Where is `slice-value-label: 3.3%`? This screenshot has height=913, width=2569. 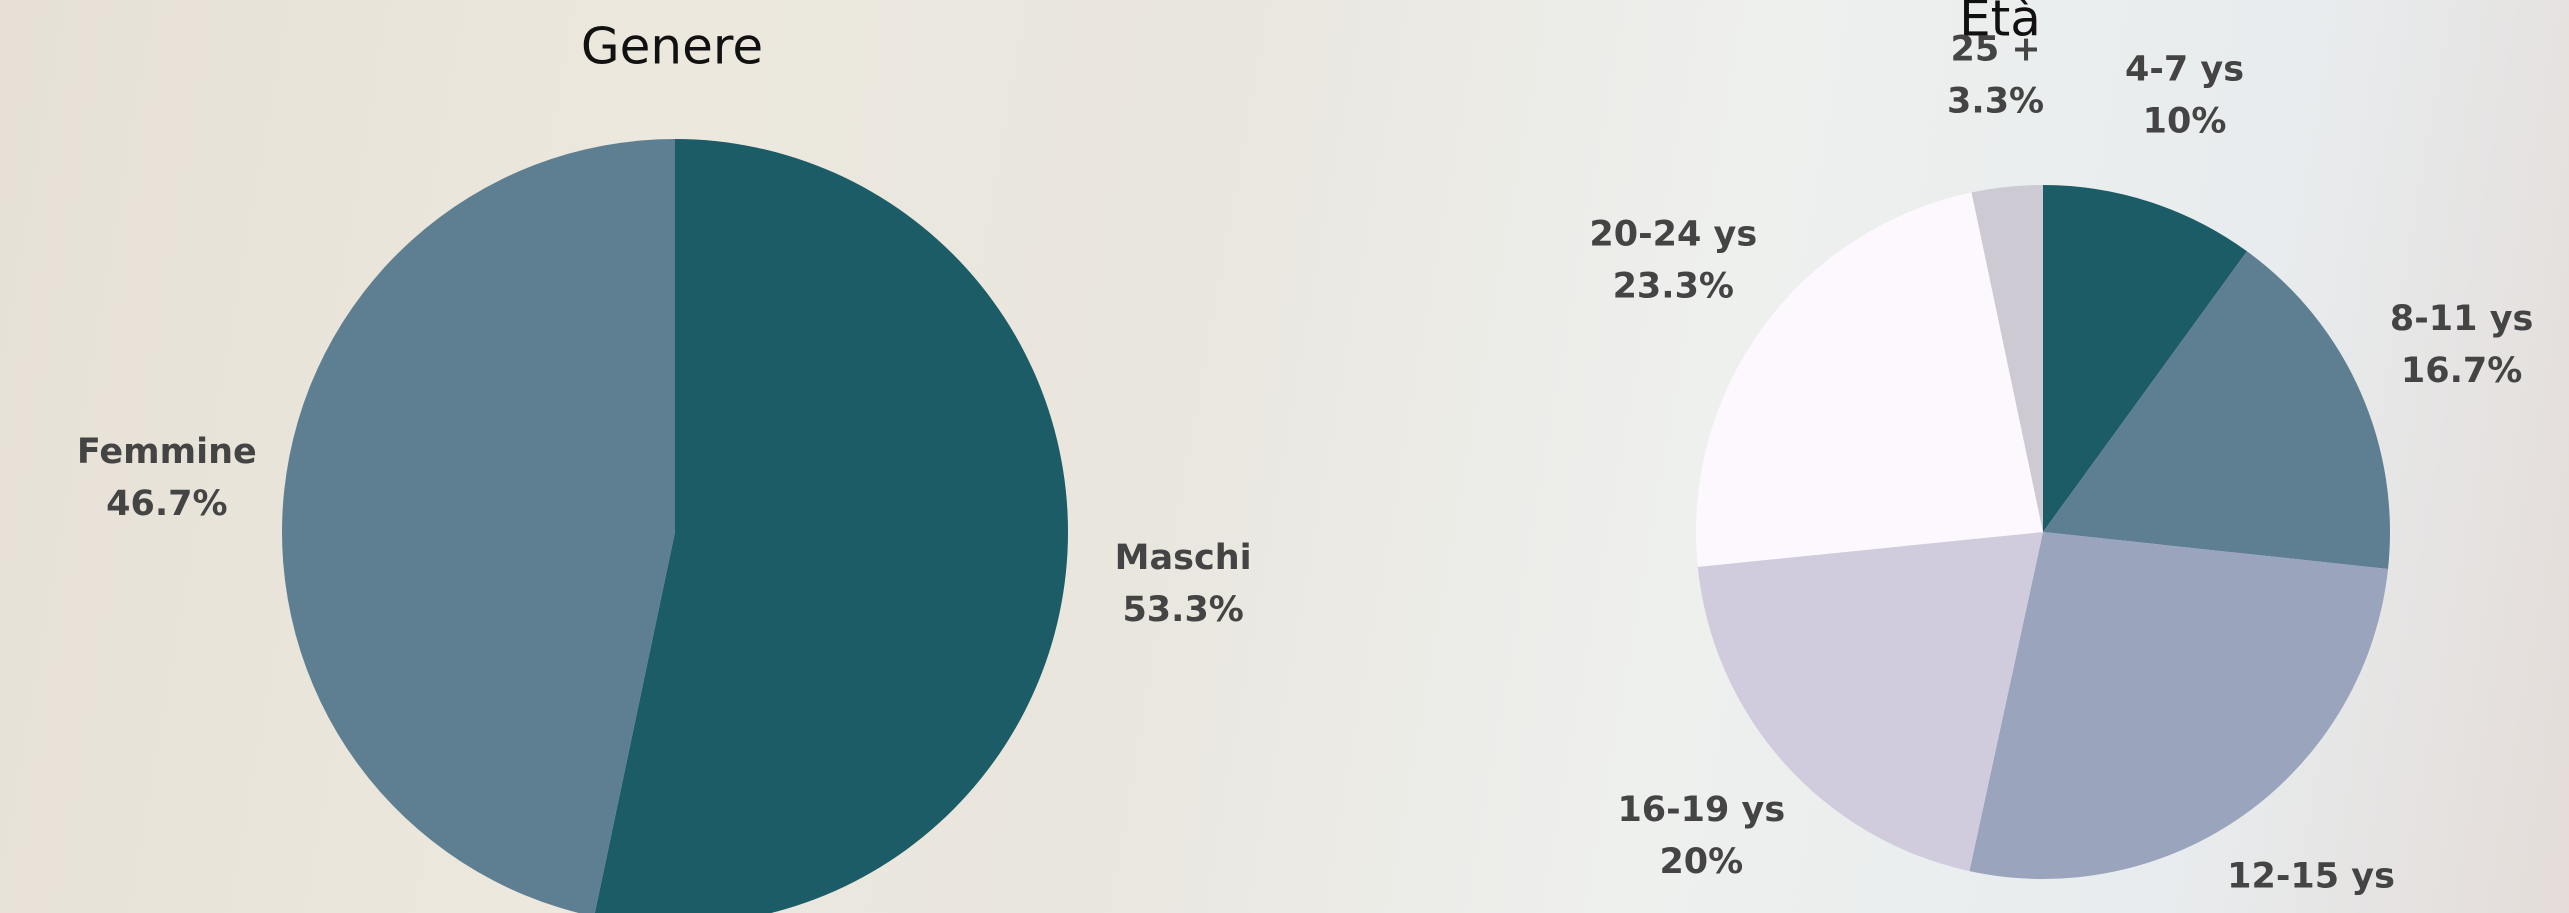
slice-value-label: 3.3% is located at coordinates (1995, 101).